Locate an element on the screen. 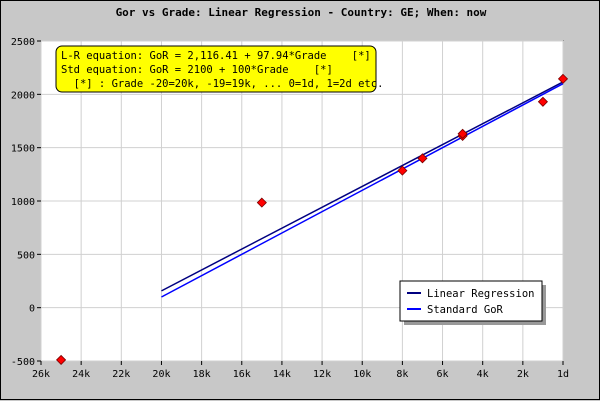 The height and width of the screenshot is (401, 600). x-axis-ticks: 26k 24k 22k 20k 18k 16k 14k 12k 10k 8k 6k 4k 2k 1d is located at coordinates (300, 370).